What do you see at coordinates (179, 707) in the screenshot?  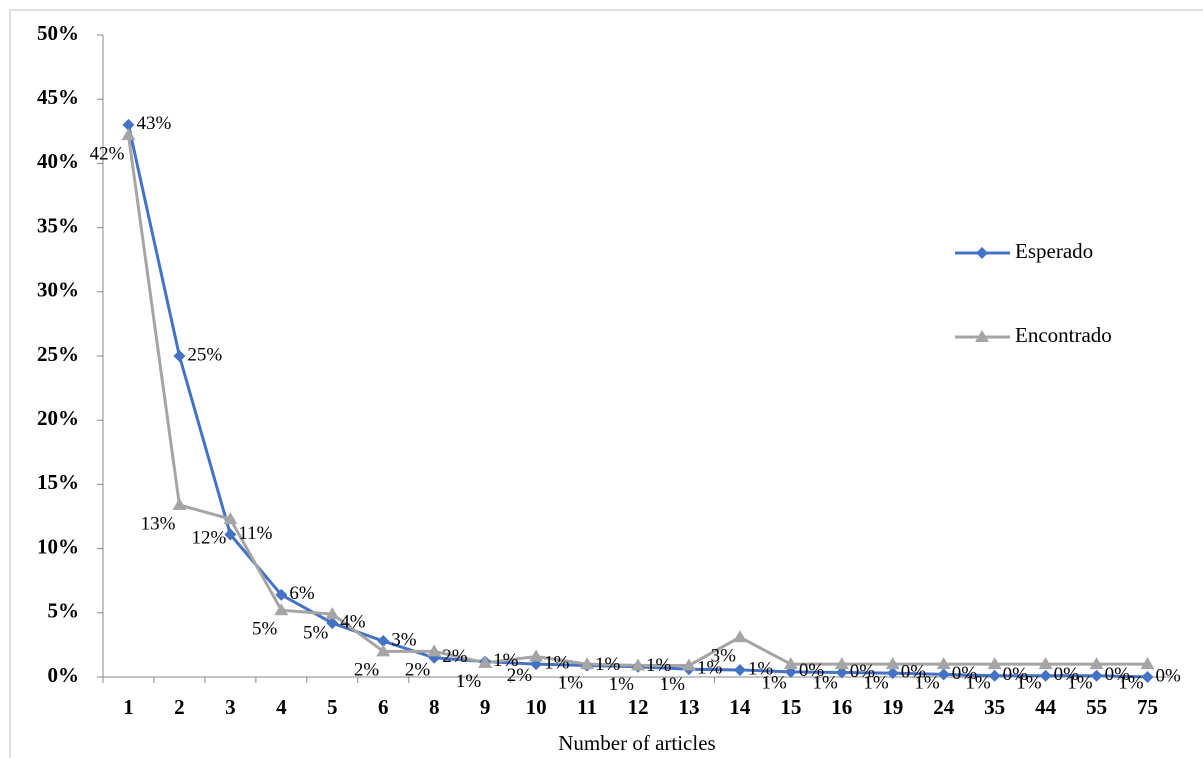 I see `x-tick-label: 2` at bounding box center [179, 707].